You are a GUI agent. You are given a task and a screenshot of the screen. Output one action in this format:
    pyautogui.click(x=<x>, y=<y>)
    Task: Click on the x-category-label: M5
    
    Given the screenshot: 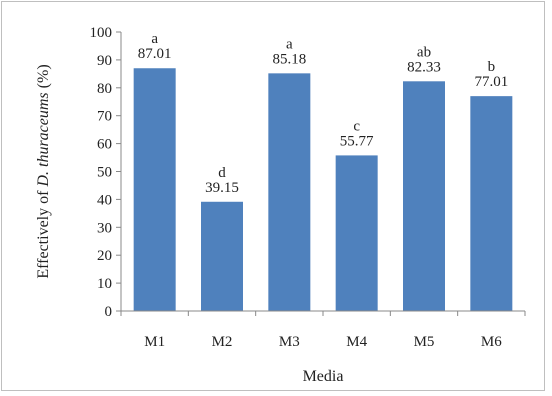 What is the action you would take?
    pyautogui.click(x=424, y=342)
    